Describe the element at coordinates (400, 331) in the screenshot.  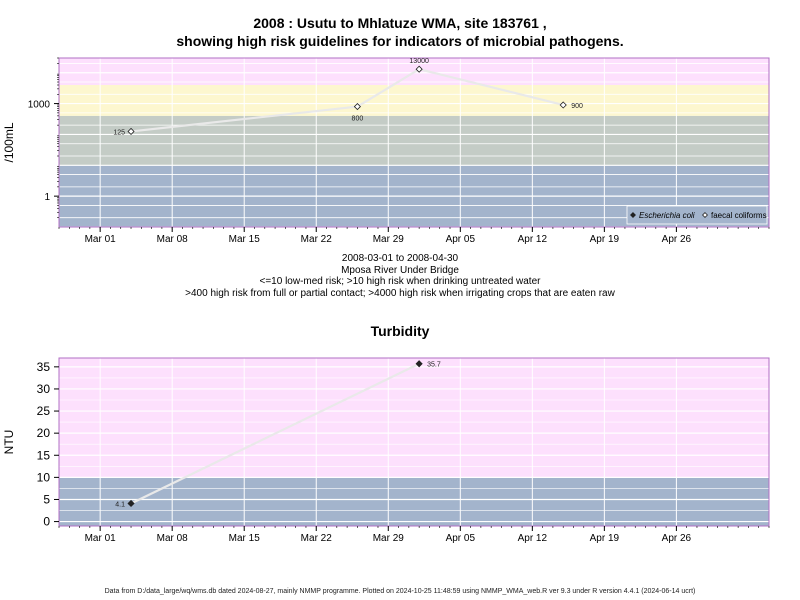
I see `turbidity-title: Turbidity` at that location.